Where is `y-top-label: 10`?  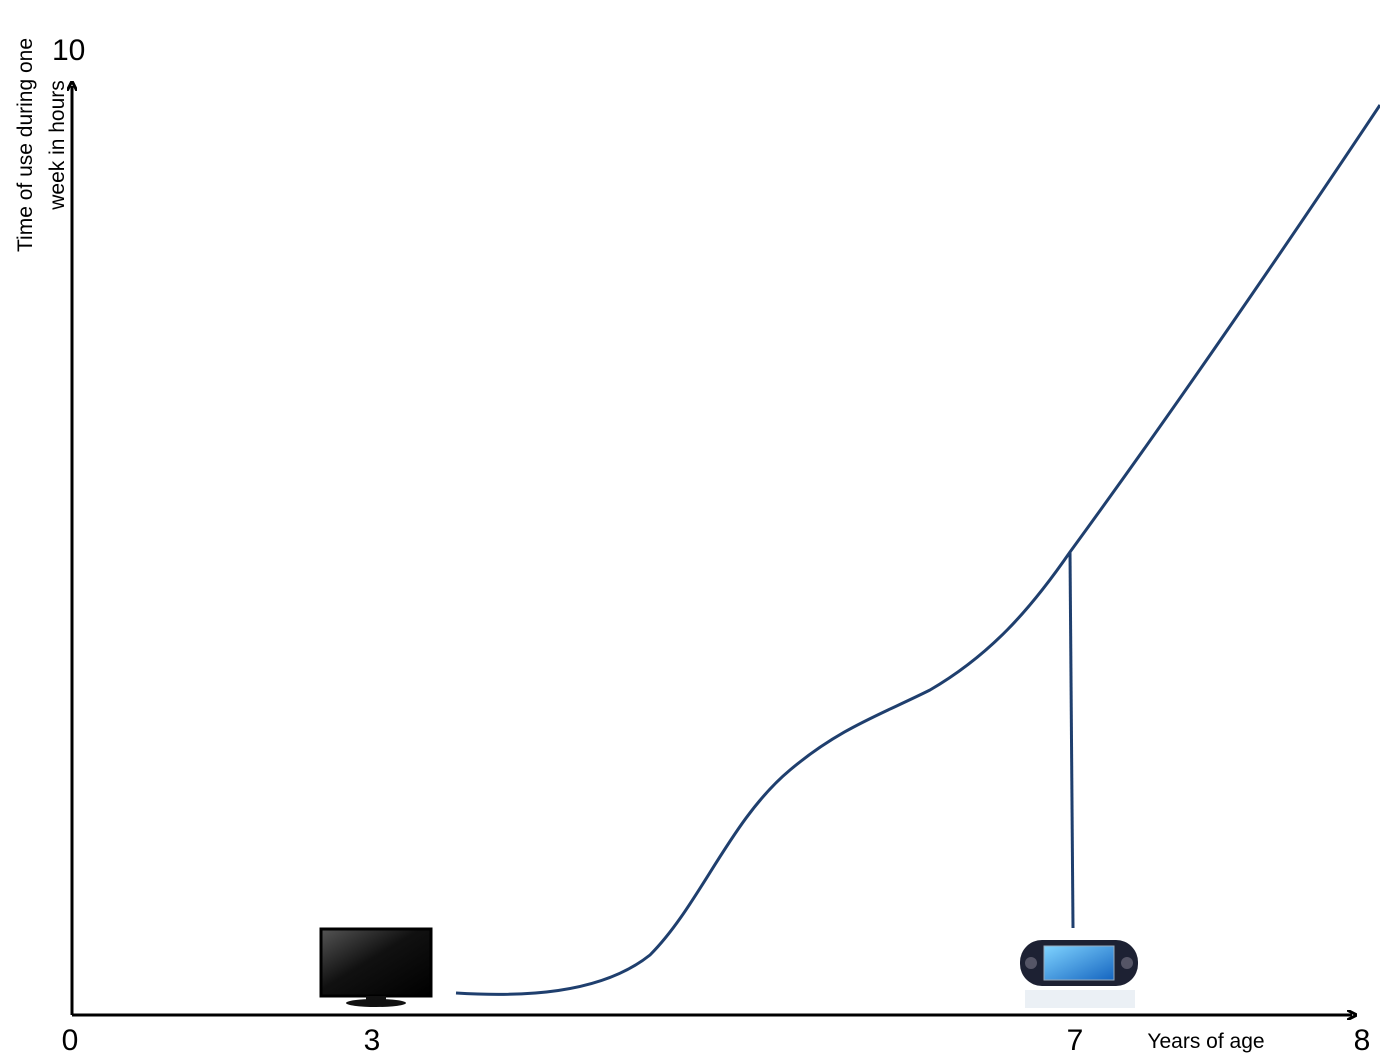 y-top-label: 10 is located at coordinates (68, 50).